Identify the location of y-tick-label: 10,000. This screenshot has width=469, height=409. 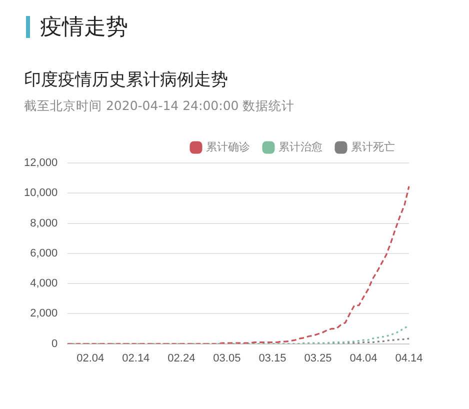
(41, 193).